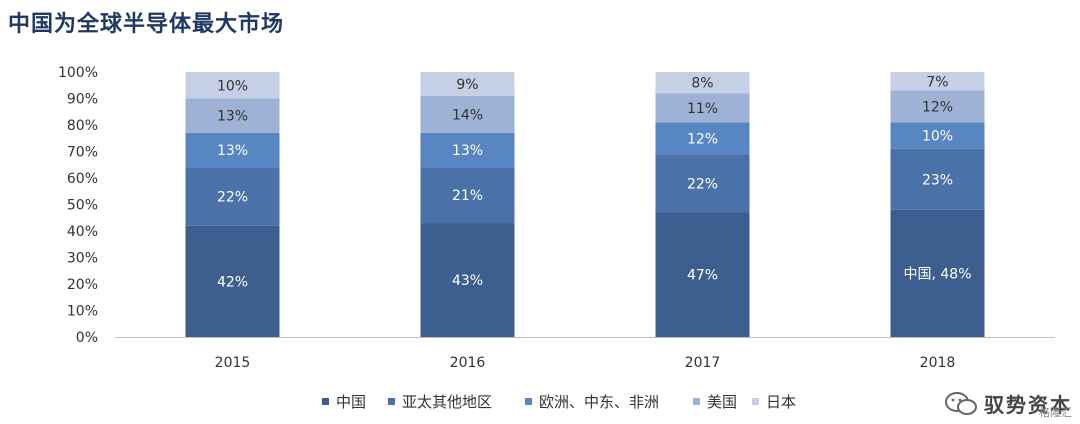 The width and height of the screenshot is (1080, 424). Describe the element at coordinates (82, 232) in the screenshot. I see `y-tick-label: 40%` at that location.